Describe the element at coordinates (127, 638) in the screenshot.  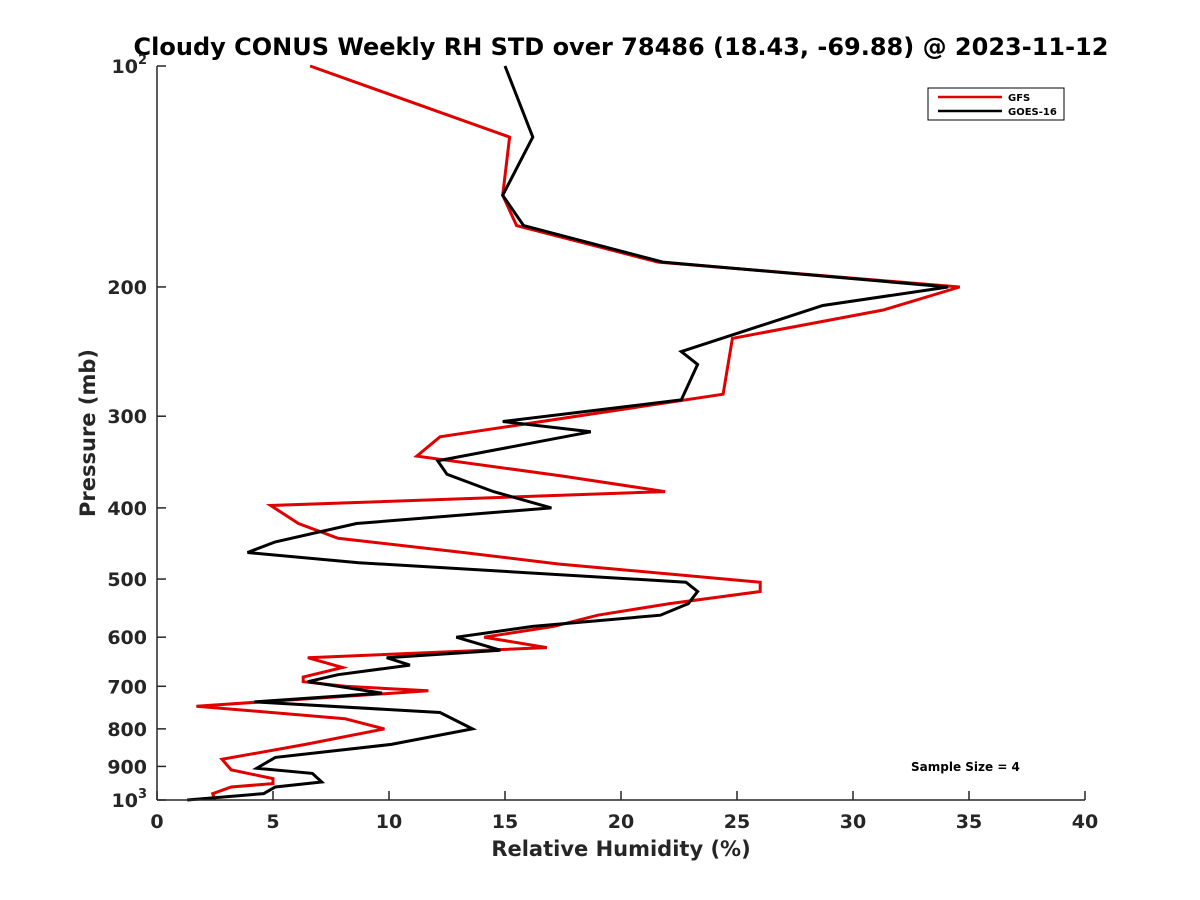
I see `y-tick-label: 600` at that location.